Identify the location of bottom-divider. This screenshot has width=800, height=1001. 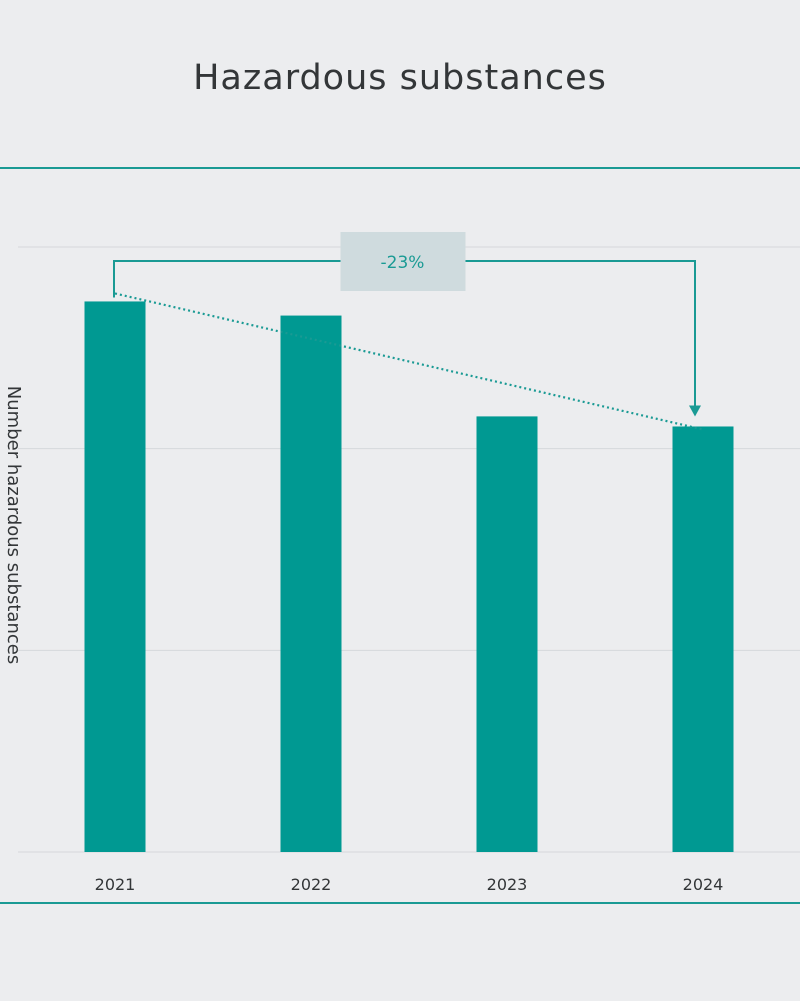
(400, 903).